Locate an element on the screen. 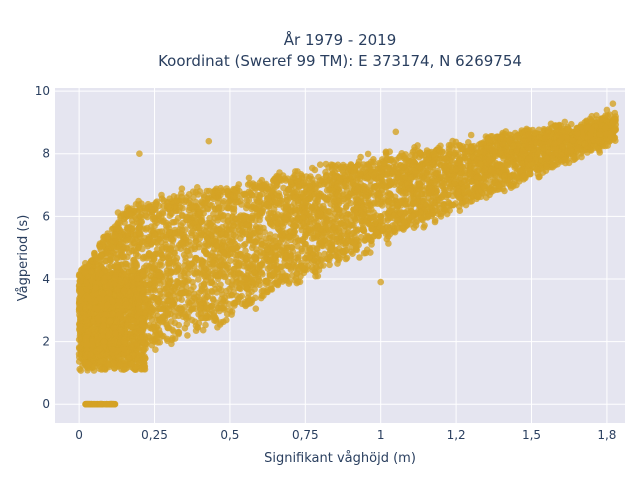  chart-title-line1: År 1979 - 2019 is located at coordinates (340, 39).